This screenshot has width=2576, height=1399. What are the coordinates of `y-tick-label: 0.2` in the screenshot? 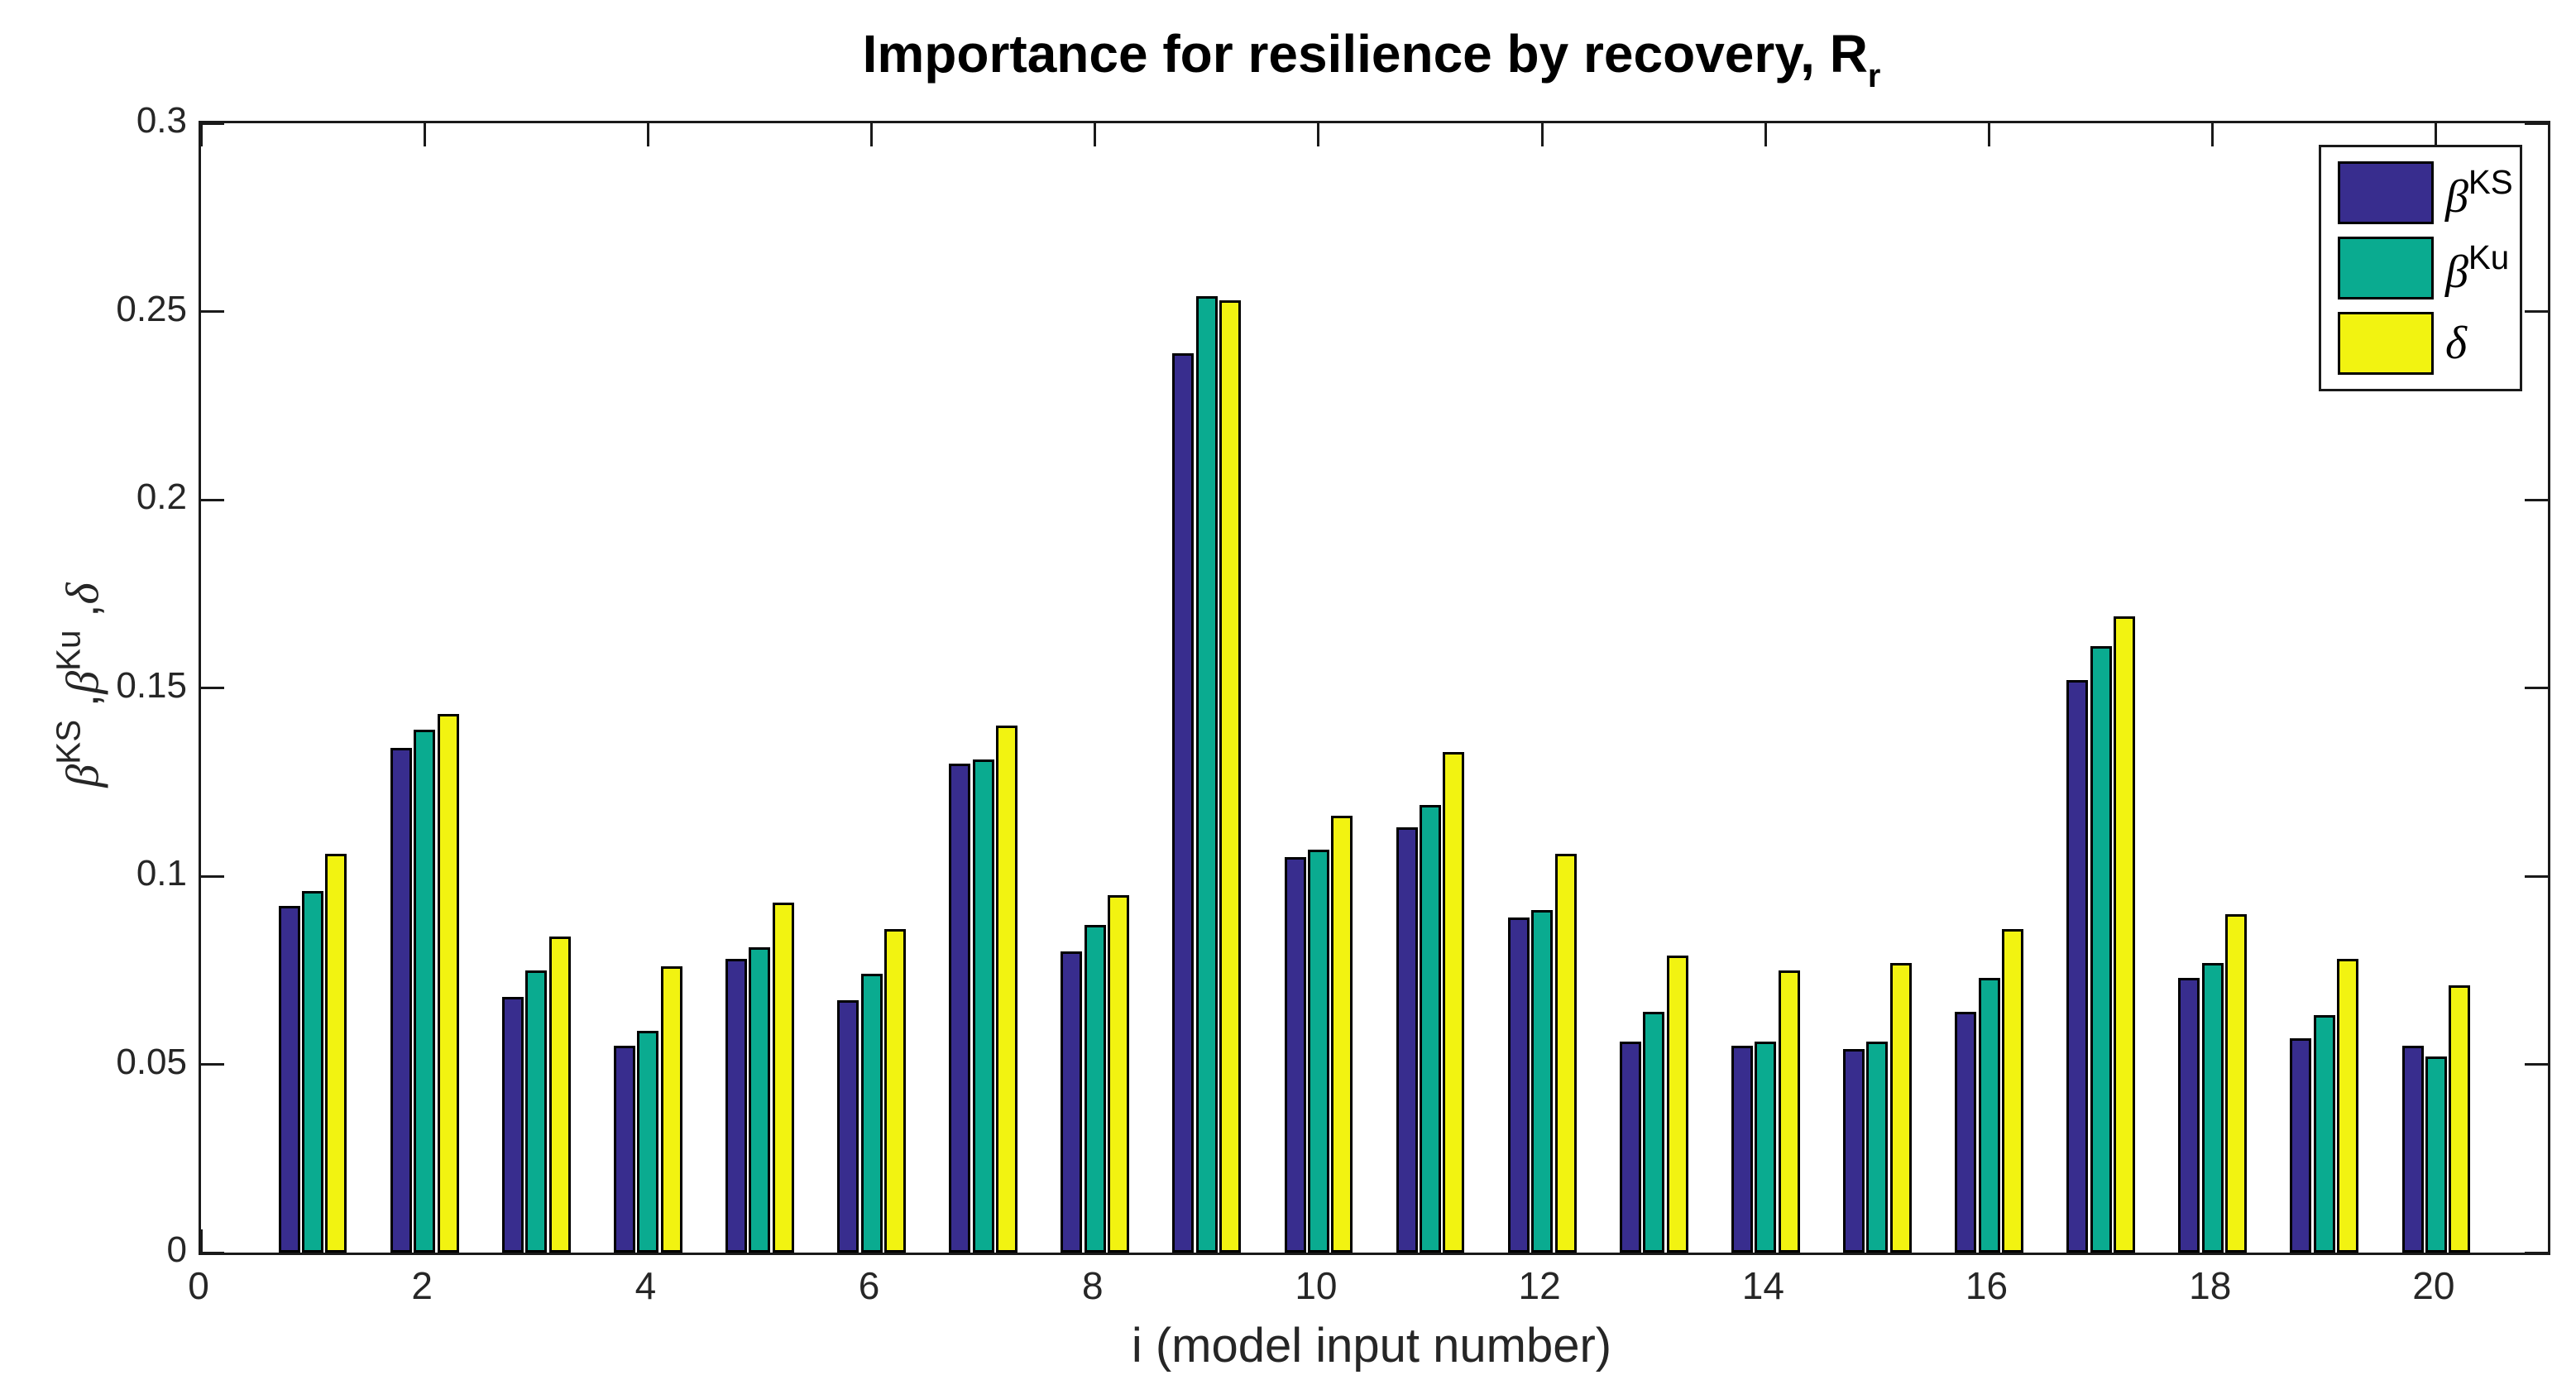 It's located at (162, 497).